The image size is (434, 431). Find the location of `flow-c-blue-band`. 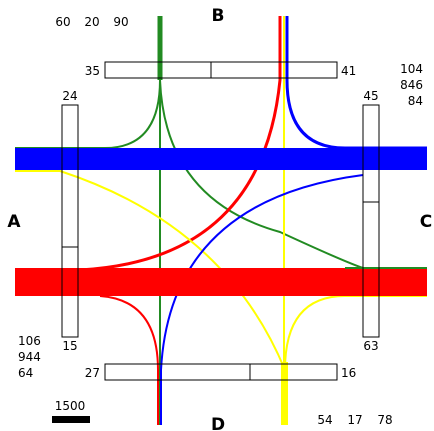

flow-c-blue-band is located at coordinates (221, 159).